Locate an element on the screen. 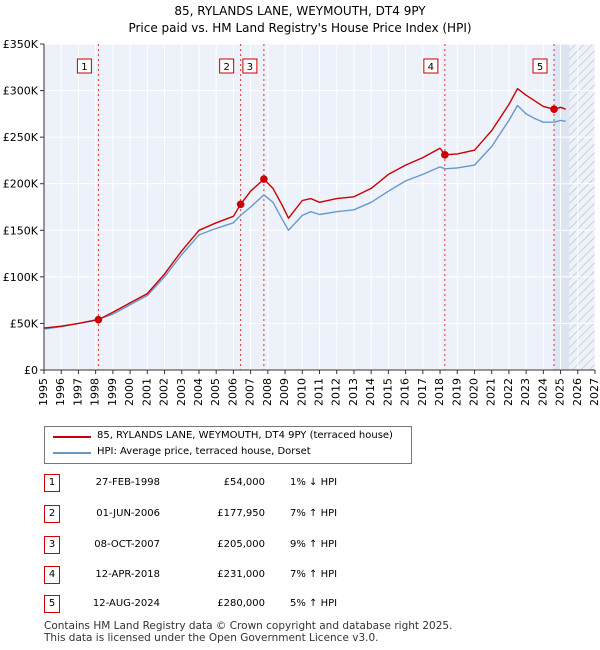  sale-row: 4 12-APR-2018 £231,000 7% ↑ HPI is located at coordinates (300, 576).